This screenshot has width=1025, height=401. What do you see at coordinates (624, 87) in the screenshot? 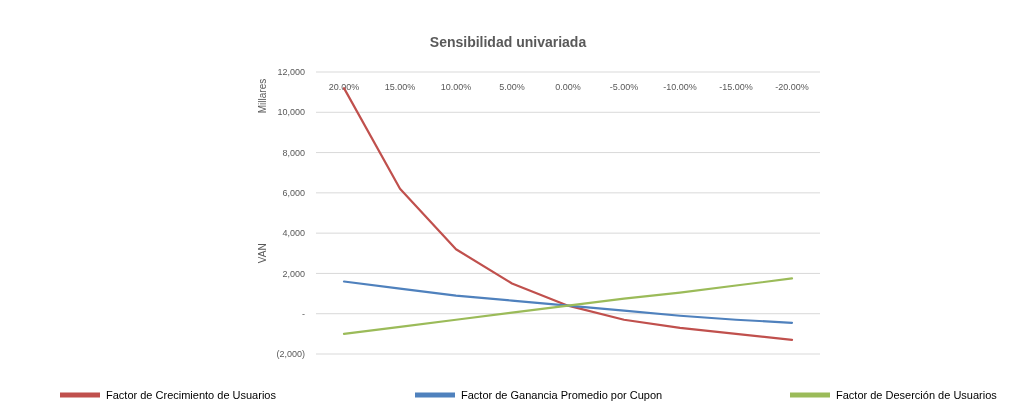
I see `x-tick-label: -5.00%` at bounding box center [624, 87].